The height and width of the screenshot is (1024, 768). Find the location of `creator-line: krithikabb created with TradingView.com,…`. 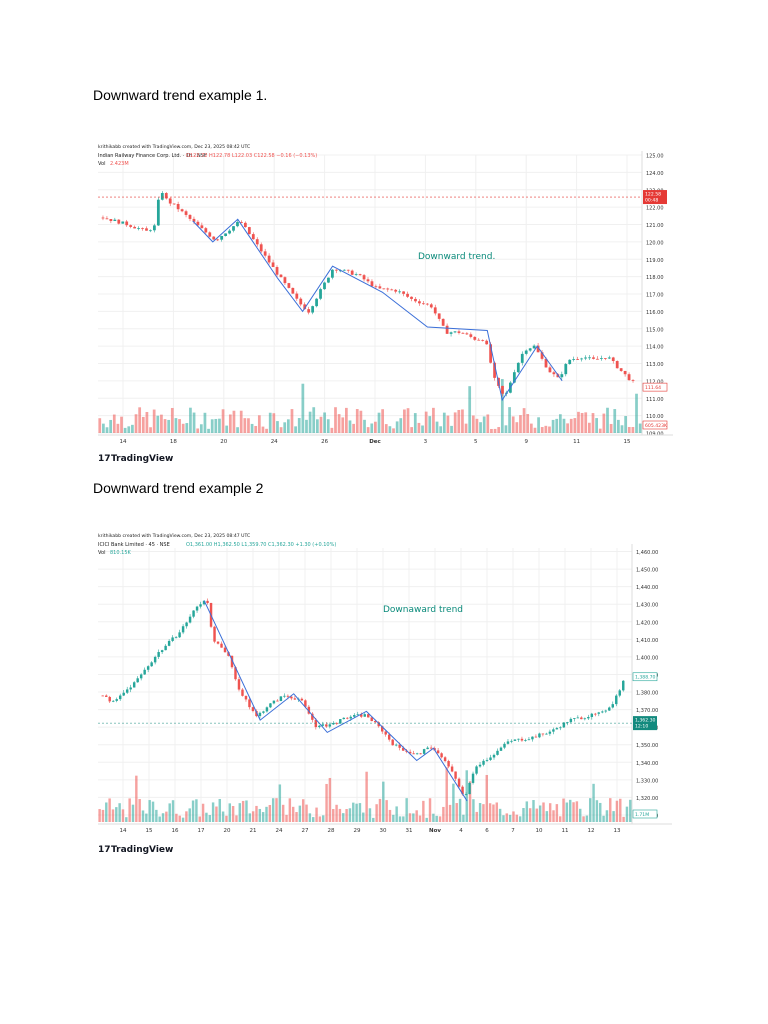

creator-line: krithikabb created with TradingView.com,… is located at coordinates (174, 536).